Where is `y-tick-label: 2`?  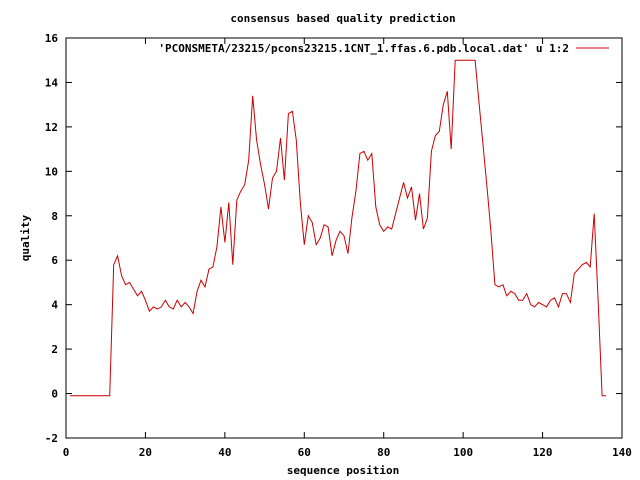 y-tick-label: 2 is located at coordinates (54, 349).